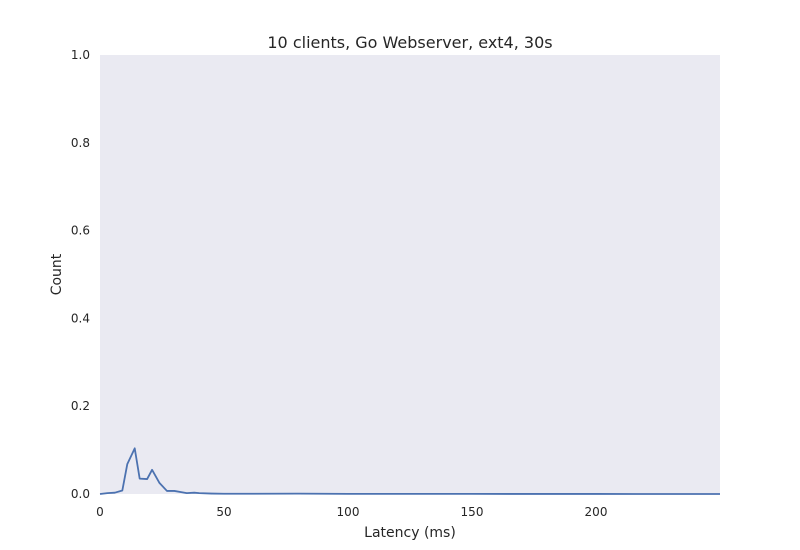 The image size is (800, 550). I want to click on y-tick-label: 1.0, so click(80, 55).